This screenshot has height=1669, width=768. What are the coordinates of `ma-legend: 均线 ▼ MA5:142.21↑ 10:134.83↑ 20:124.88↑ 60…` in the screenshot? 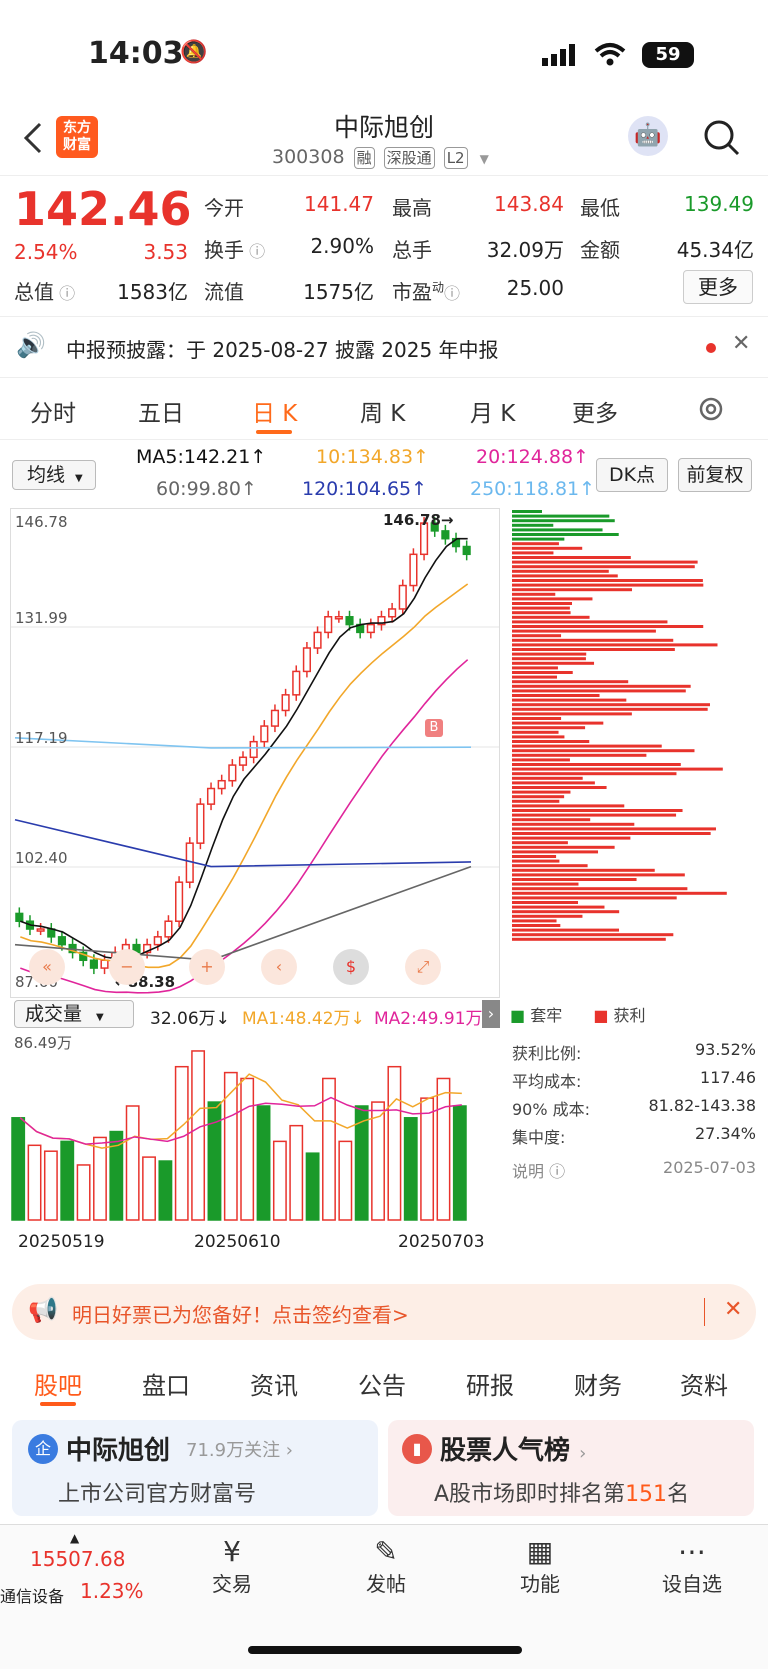 It's located at (384, 474).